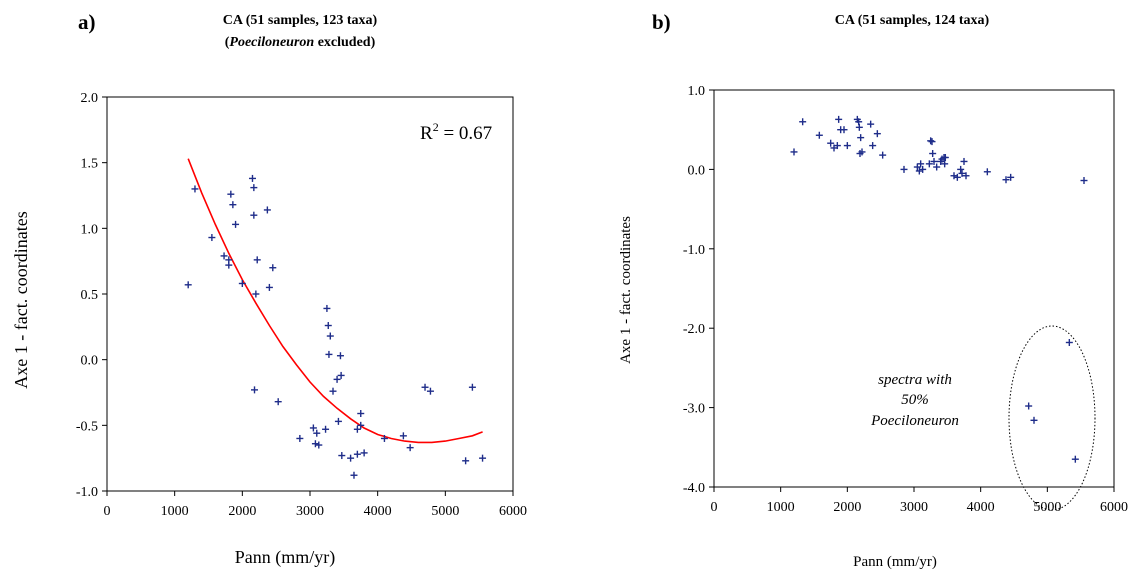  Describe the element at coordinates (335, 301) in the screenshot. I see `panel-a-fit-curve` at that location.